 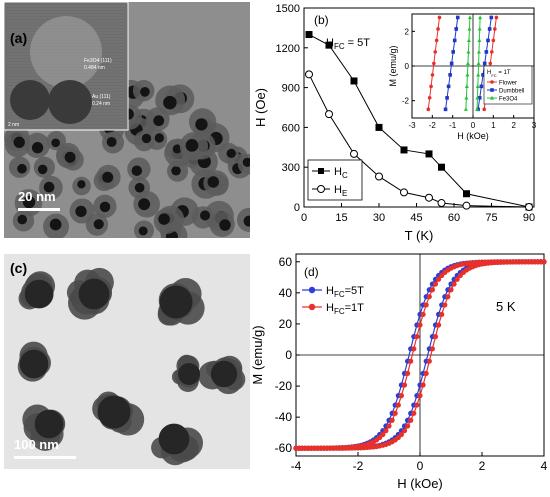 I want to click on field-note-b: HFC = 5T, so click(x=348, y=44).